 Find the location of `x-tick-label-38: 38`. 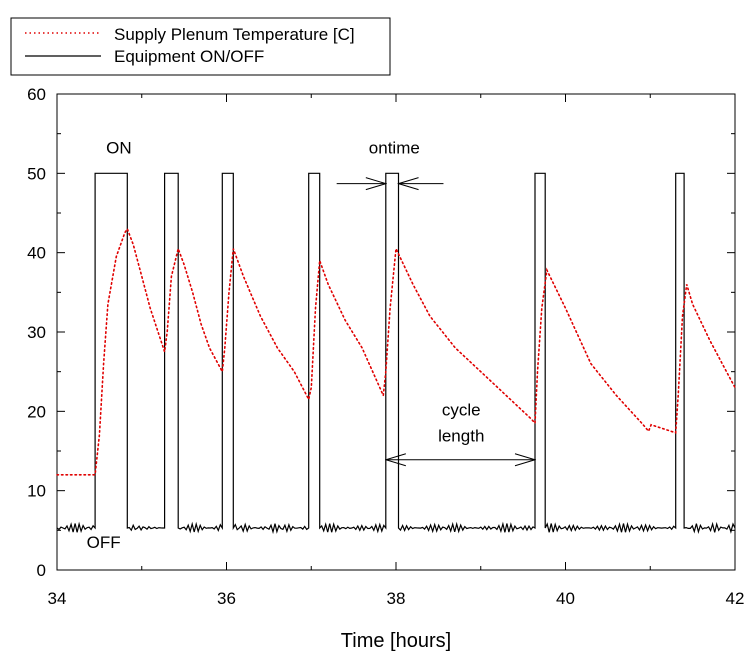

x-tick-label-38: 38 is located at coordinates (396, 598).